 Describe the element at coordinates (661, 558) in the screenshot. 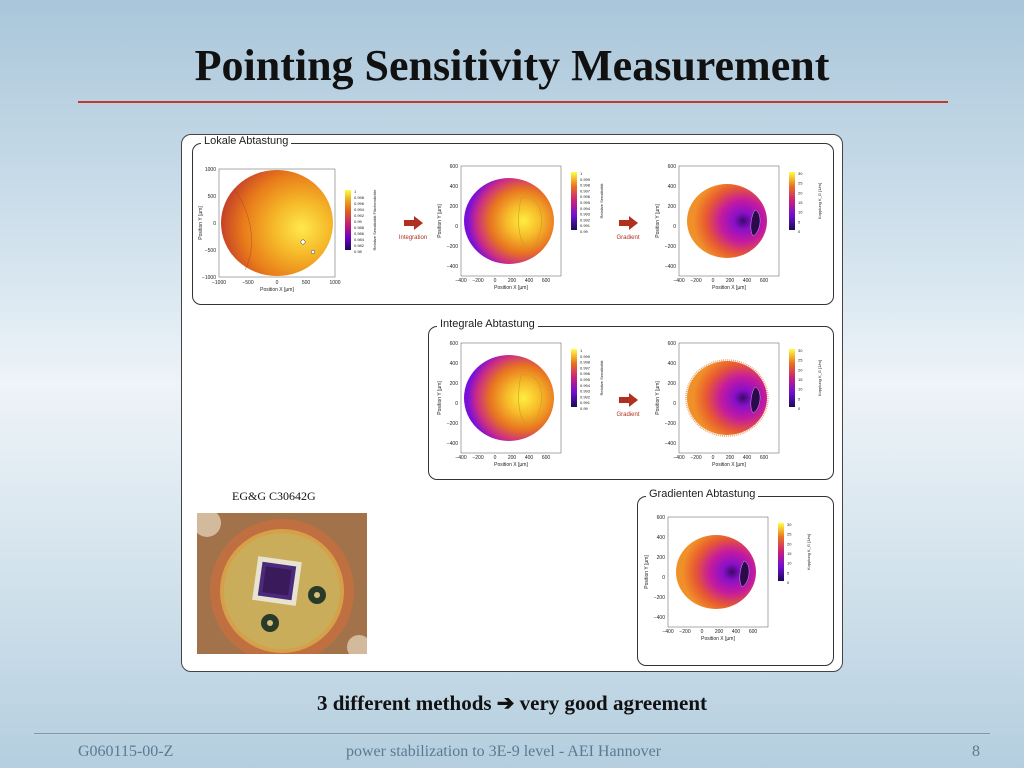

I see `tick-y: 200` at that location.